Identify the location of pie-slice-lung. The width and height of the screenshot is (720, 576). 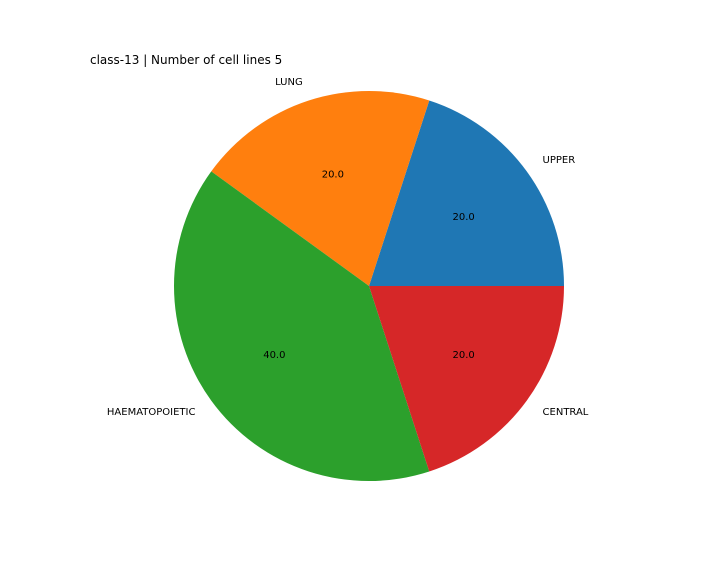
(320, 188).